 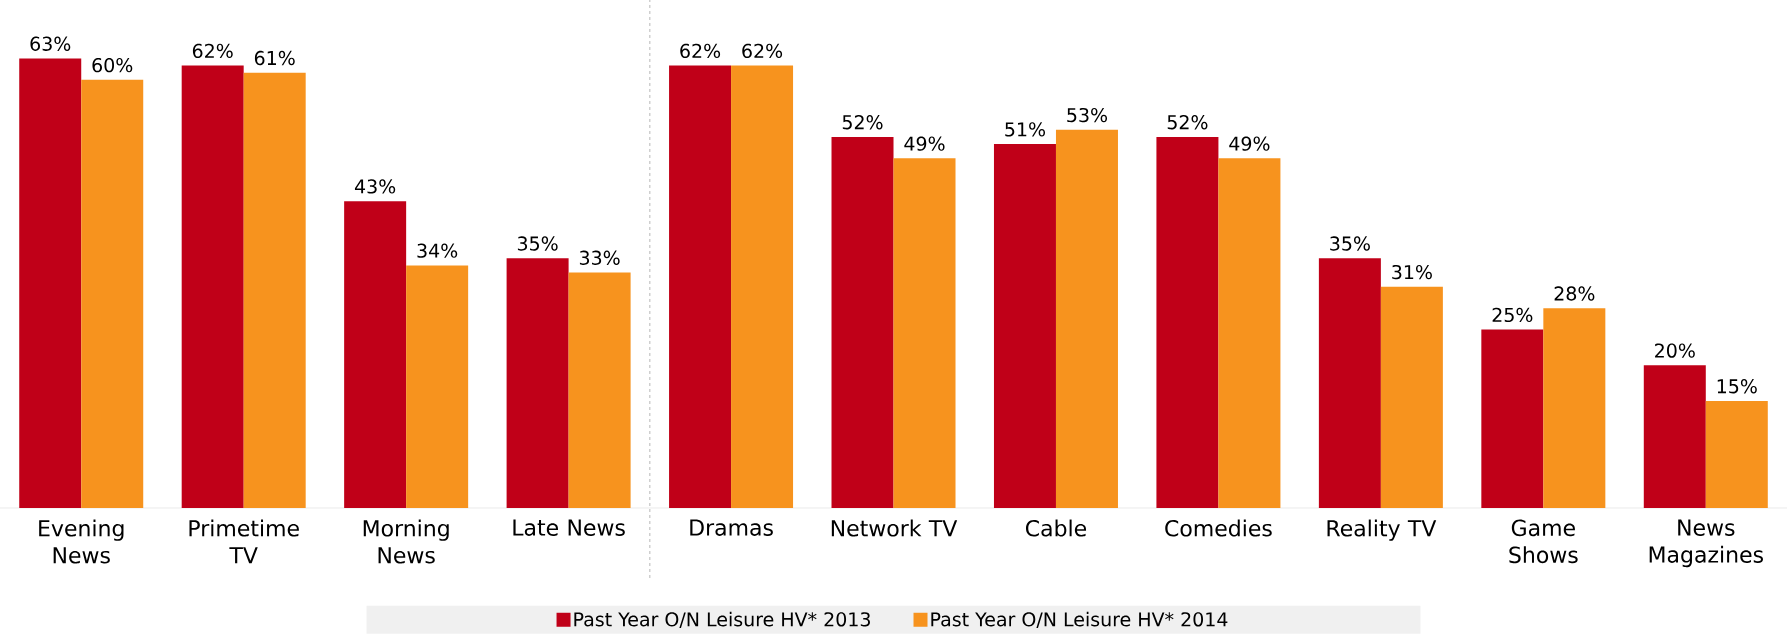 What do you see at coordinates (569, 527) in the screenshot?
I see `x-tick-label: Late News` at bounding box center [569, 527].